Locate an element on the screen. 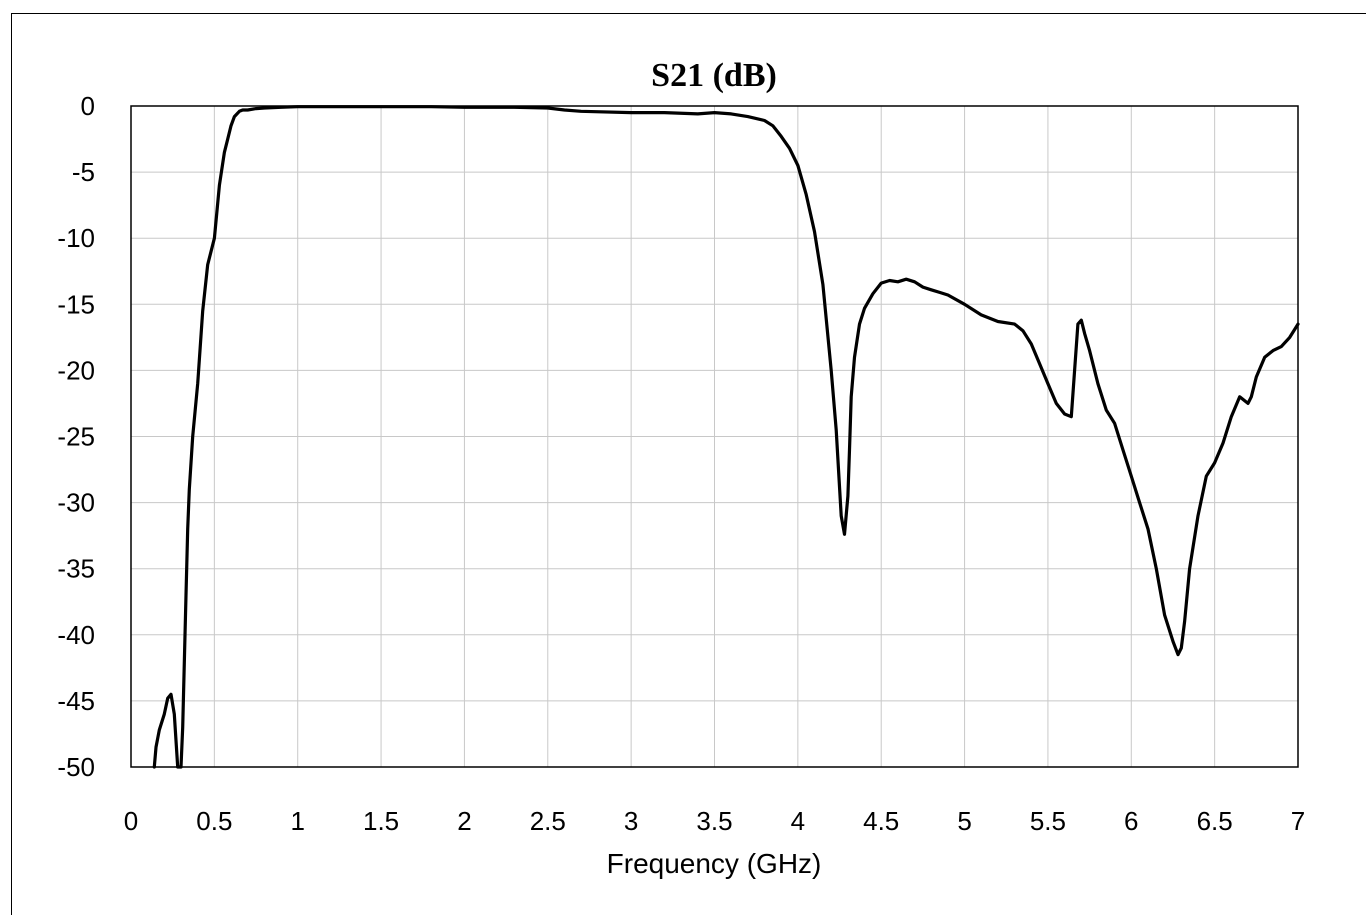 This screenshot has height=915, width=1366. x-tick-label: 7 is located at coordinates (1298, 821).